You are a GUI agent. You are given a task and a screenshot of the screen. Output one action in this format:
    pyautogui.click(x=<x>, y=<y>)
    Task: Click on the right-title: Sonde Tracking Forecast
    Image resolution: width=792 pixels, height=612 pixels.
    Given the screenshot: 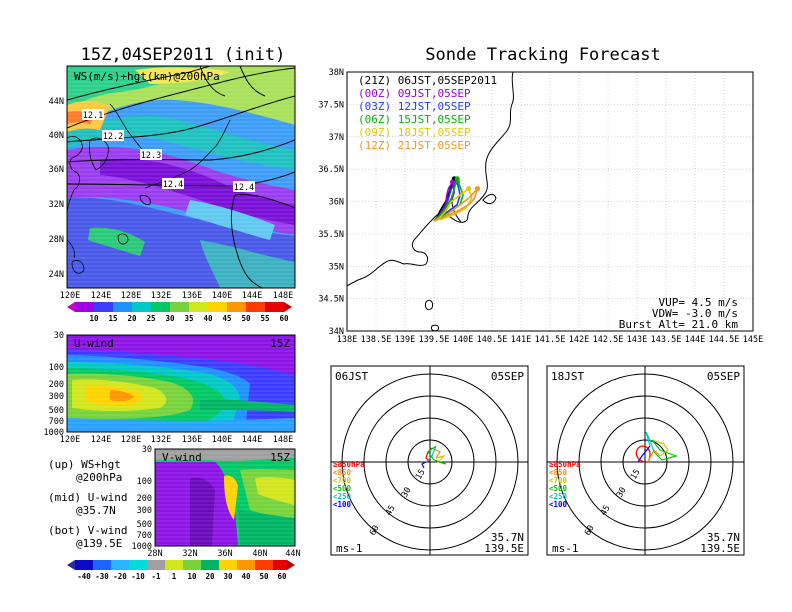 What is the action you would take?
    pyautogui.click(x=542, y=55)
    